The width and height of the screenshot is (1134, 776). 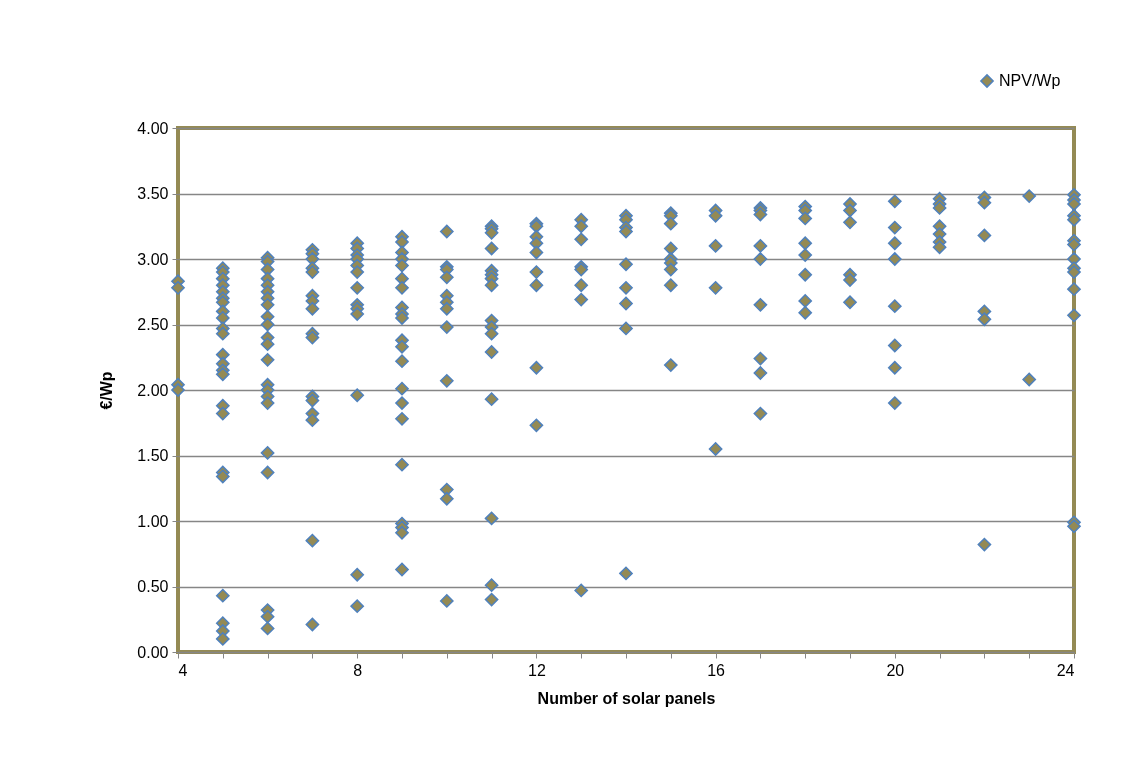 What do you see at coordinates (1030, 80) in the screenshot?
I see `legend-label: NPV/Wp` at bounding box center [1030, 80].